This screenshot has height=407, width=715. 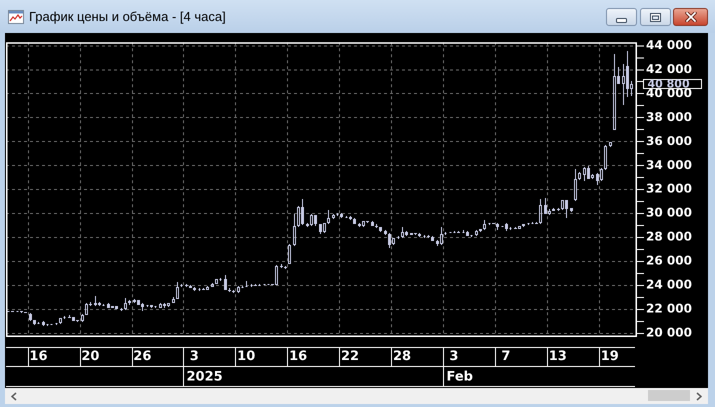 What do you see at coordinates (669, 45) in the screenshot?
I see `y-tick-label: 44 000` at bounding box center [669, 45].